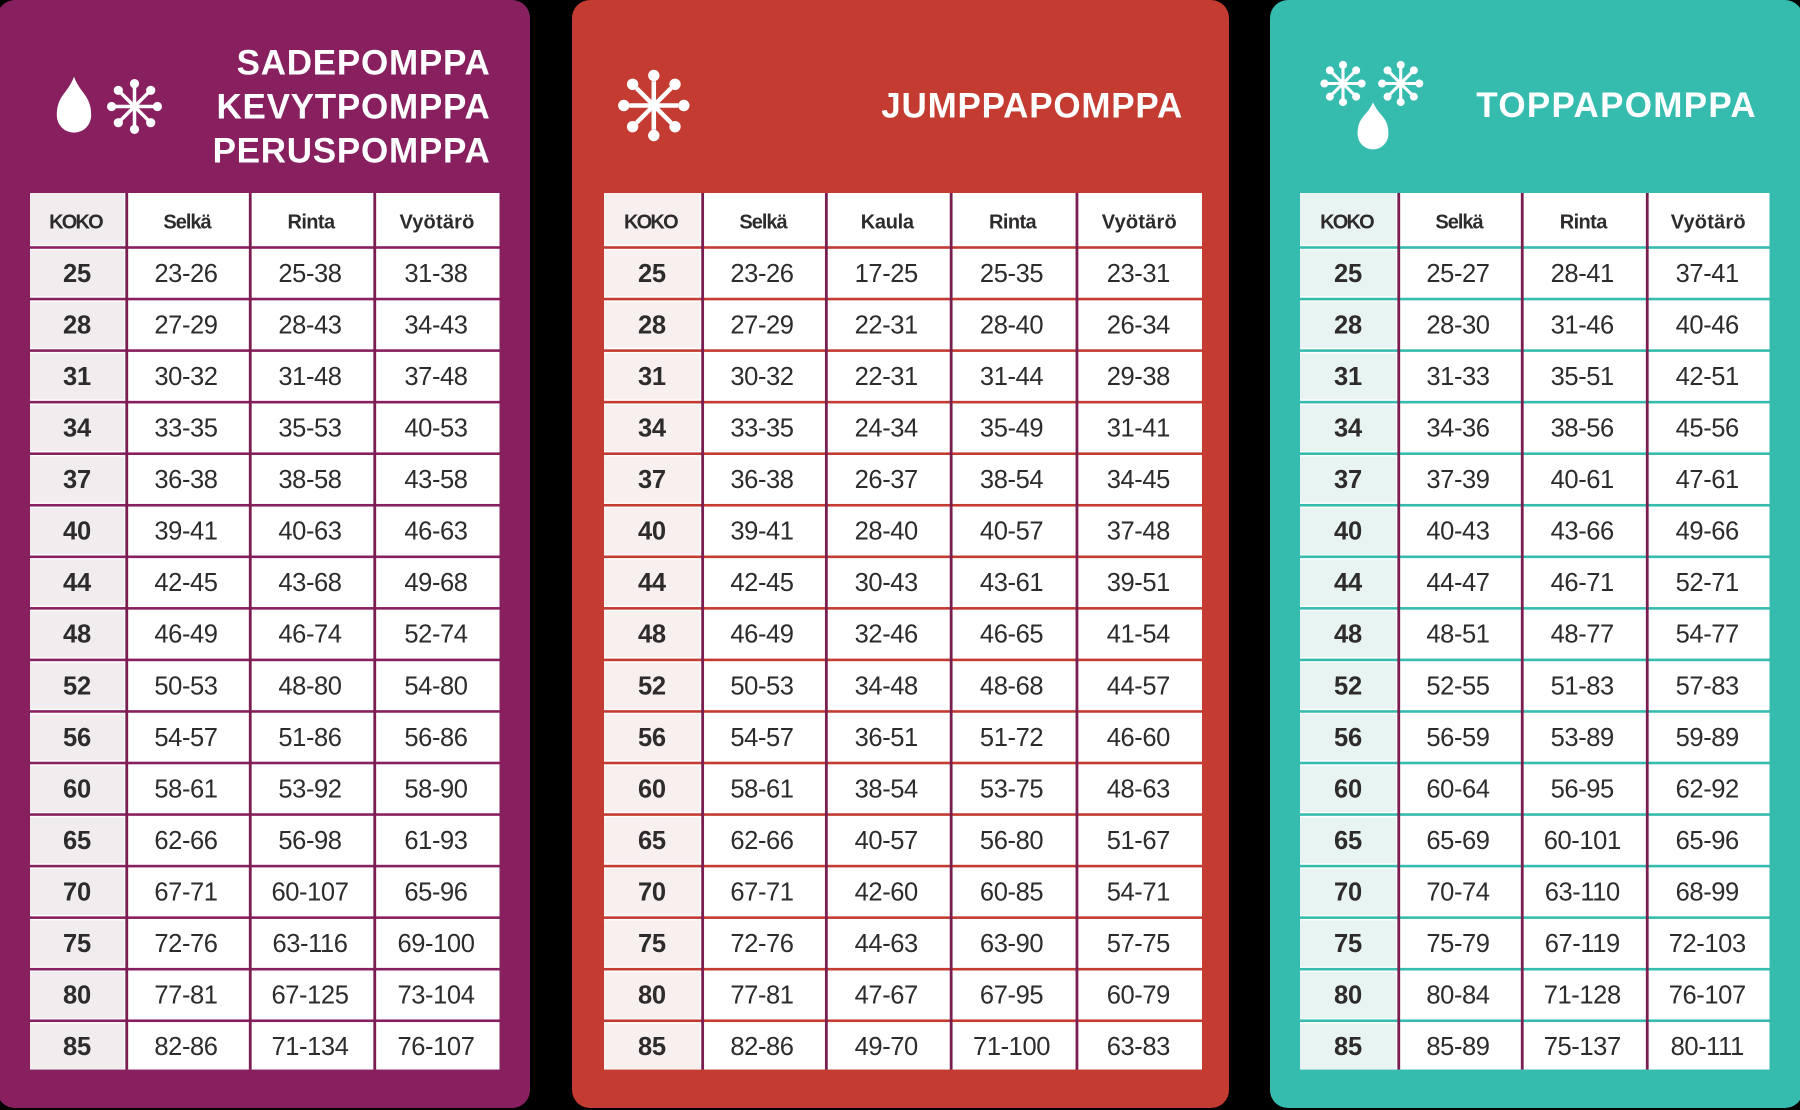 This screenshot has width=1800, height=1110. I want to click on svg-text: 37-41, so click(1707, 274).